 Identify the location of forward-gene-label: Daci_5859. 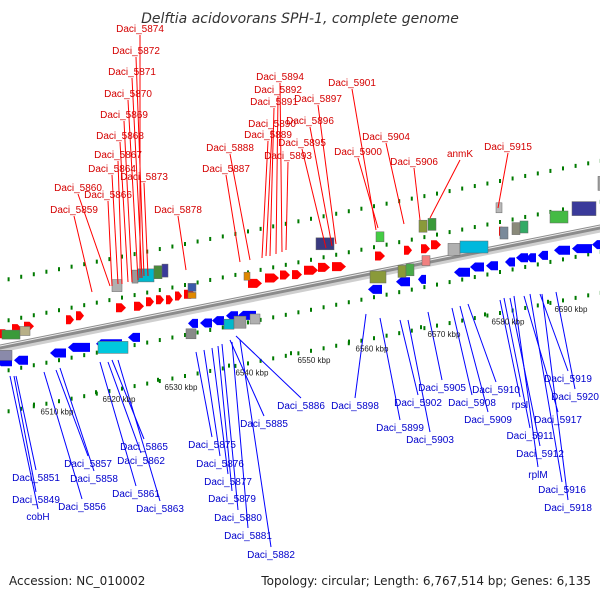
(74, 210).